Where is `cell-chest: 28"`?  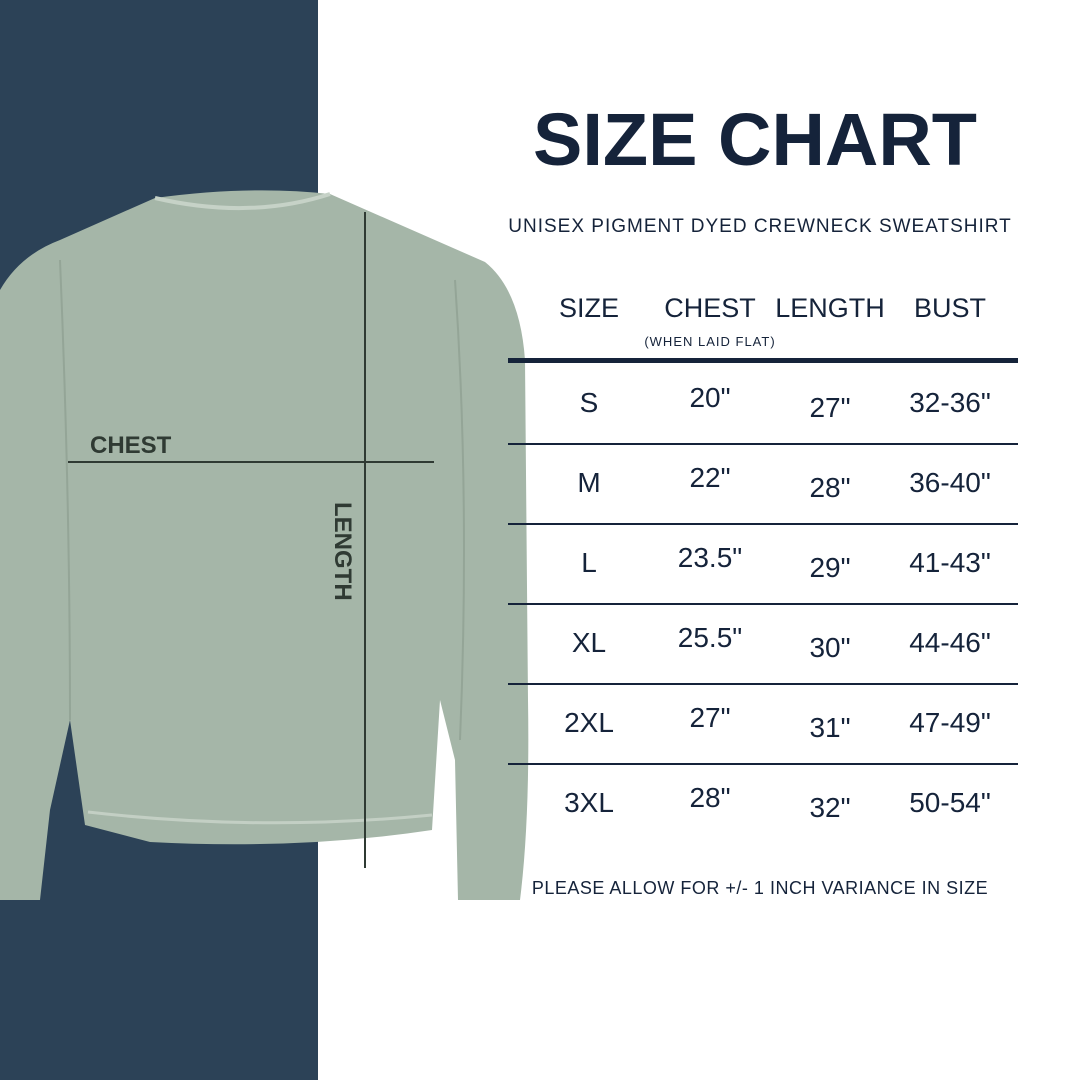
cell-chest: 28" is located at coordinates (710, 797).